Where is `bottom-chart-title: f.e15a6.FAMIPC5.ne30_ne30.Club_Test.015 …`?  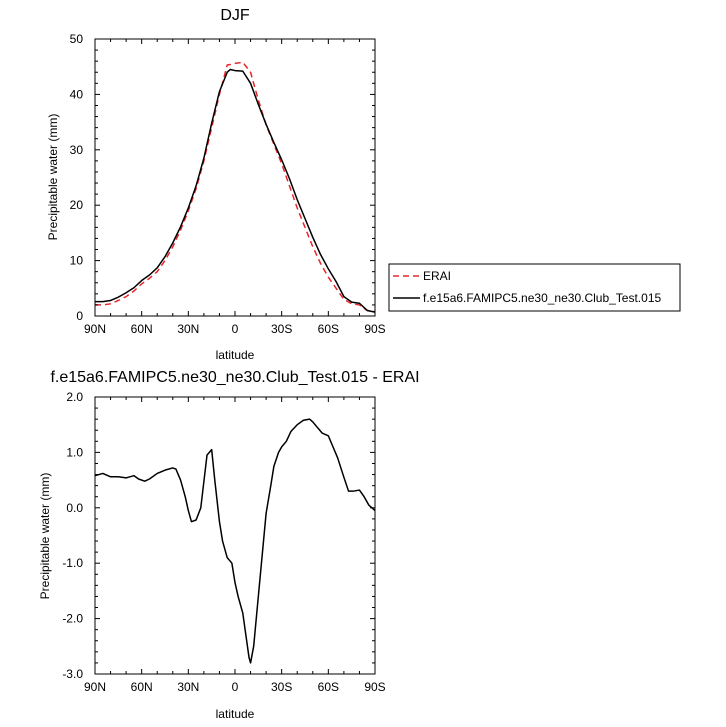
bottom-chart-title: f.e15a6.FAMIPC5.ne30_ne30.Club_Test.015 … is located at coordinates (234, 377).